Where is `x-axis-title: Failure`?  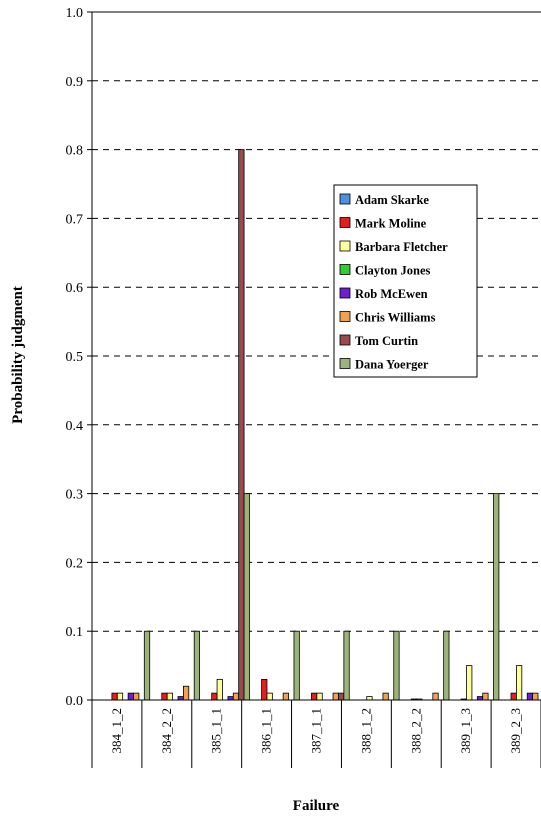
x-axis-title: Failure is located at coordinates (316, 806).